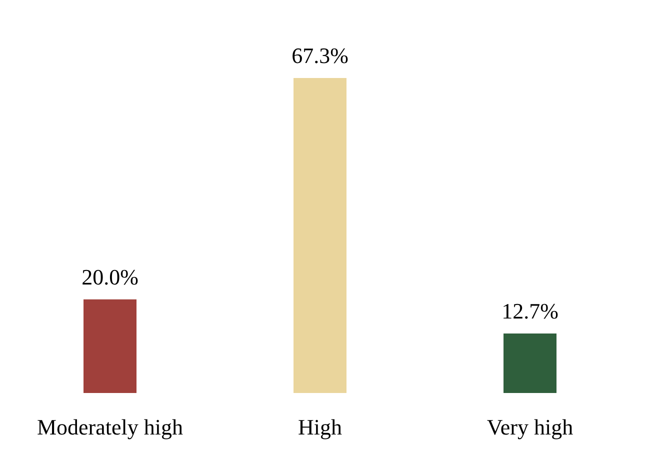  I want to click on data-label: 20.0%, so click(110, 277).